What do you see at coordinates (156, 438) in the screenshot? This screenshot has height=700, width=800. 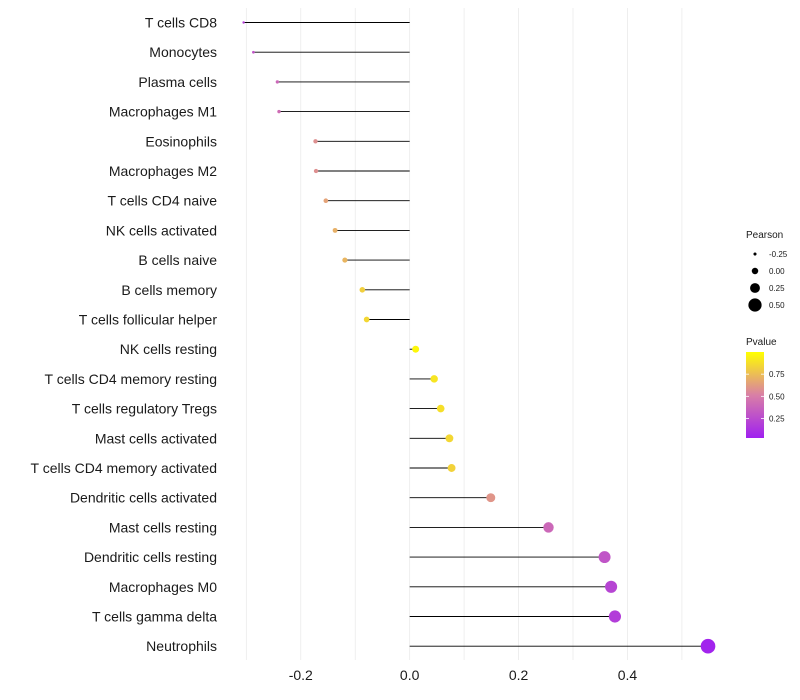 I see `category-label: Mast cells activated` at bounding box center [156, 438].